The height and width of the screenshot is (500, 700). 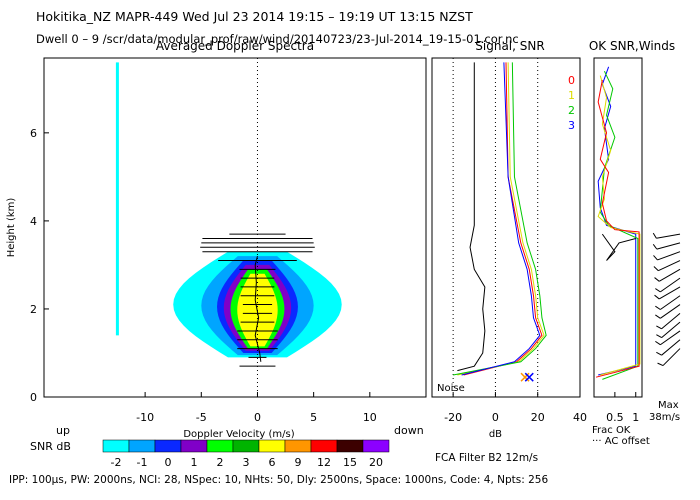 What do you see at coordinates (495, 417) in the screenshot?
I see `signal-x-tick-label: 0` at bounding box center [495, 417].